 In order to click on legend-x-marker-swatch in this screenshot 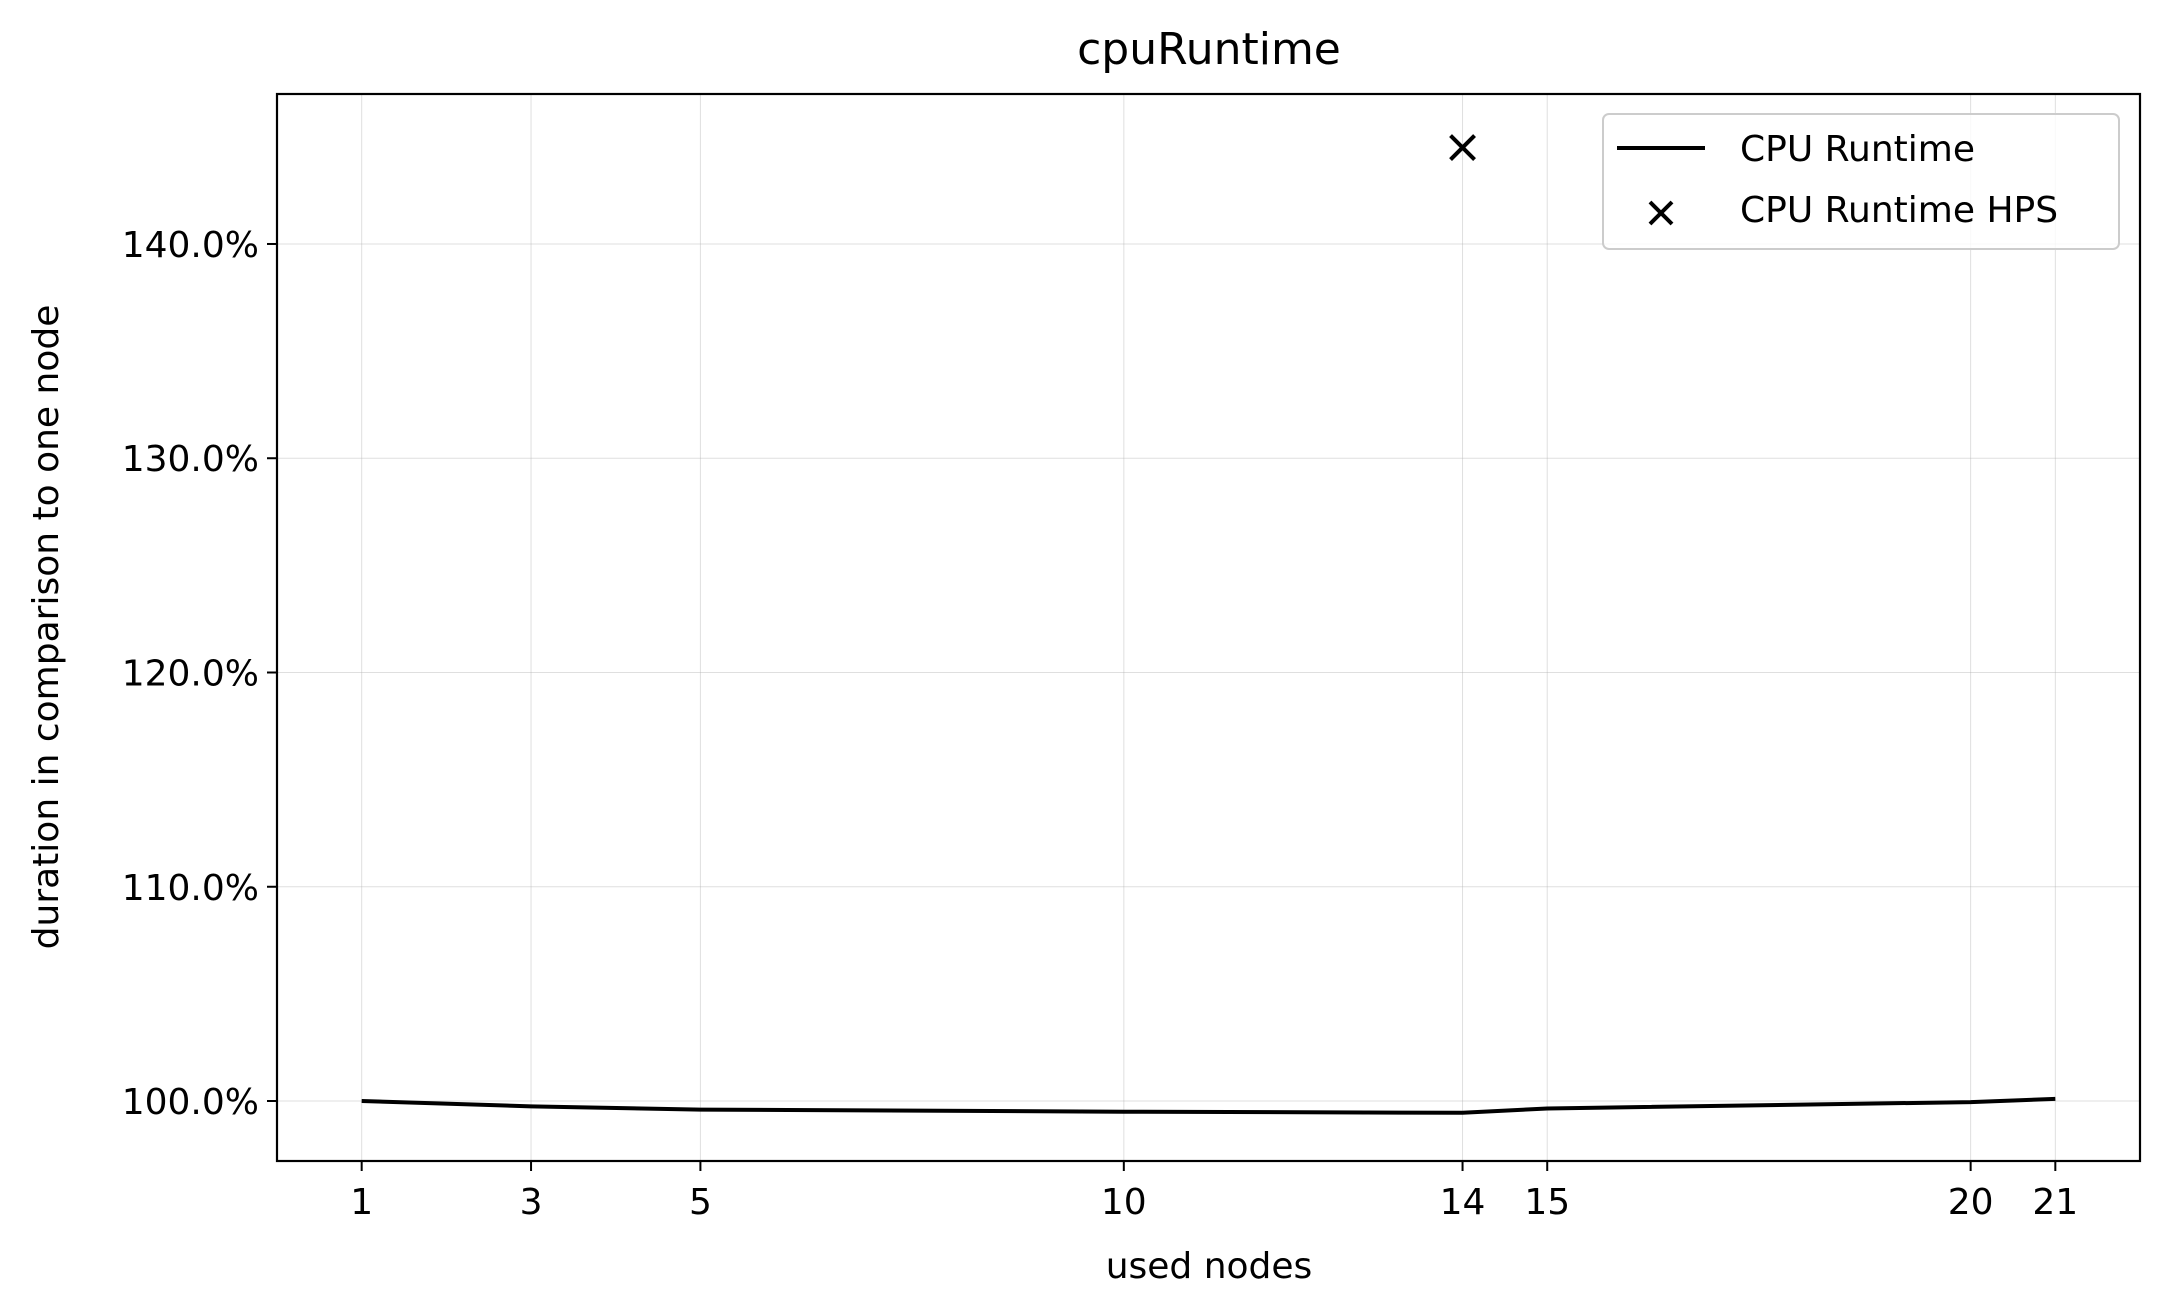, I will do `click(1661, 213)`.